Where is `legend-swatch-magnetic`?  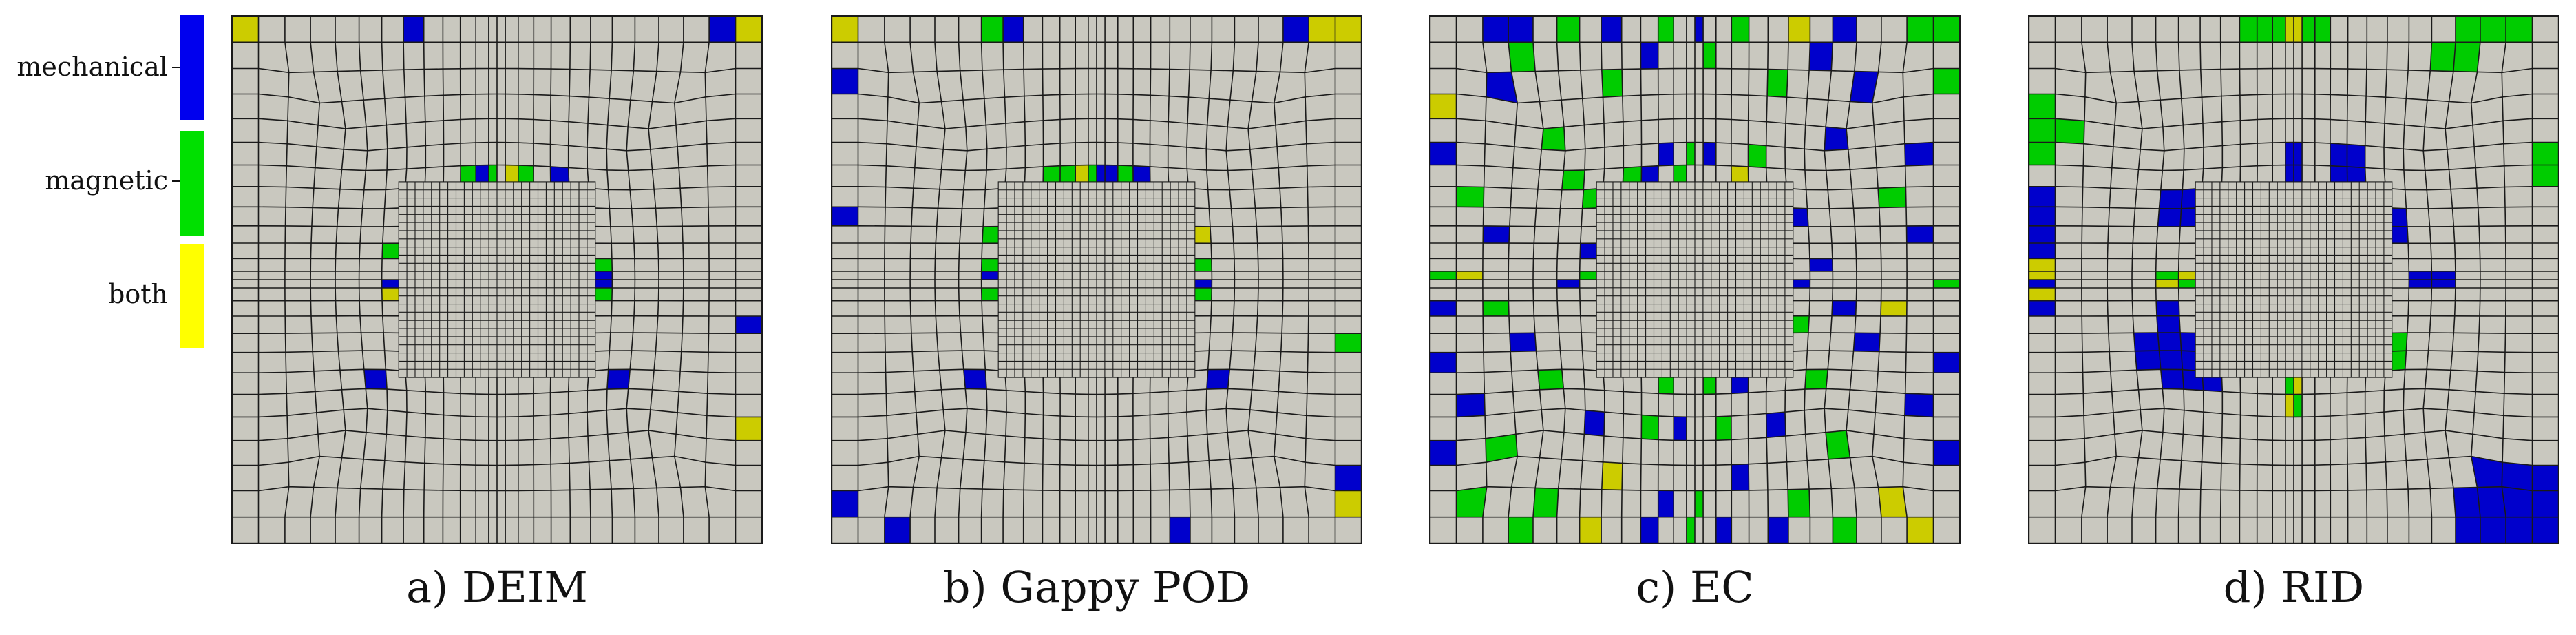 legend-swatch-magnetic is located at coordinates (192, 183).